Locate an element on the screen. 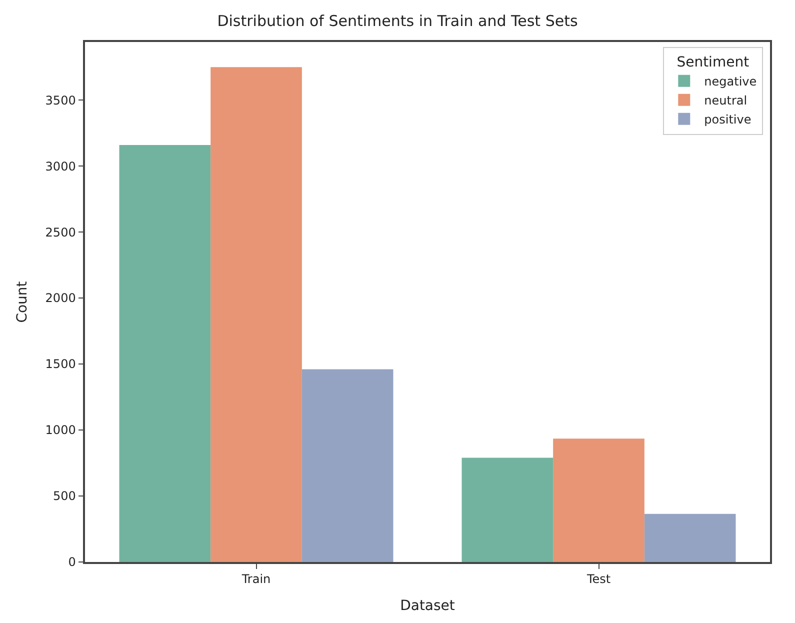 The image size is (795, 623). x-tick-label: Test is located at coordinates (598, 579).